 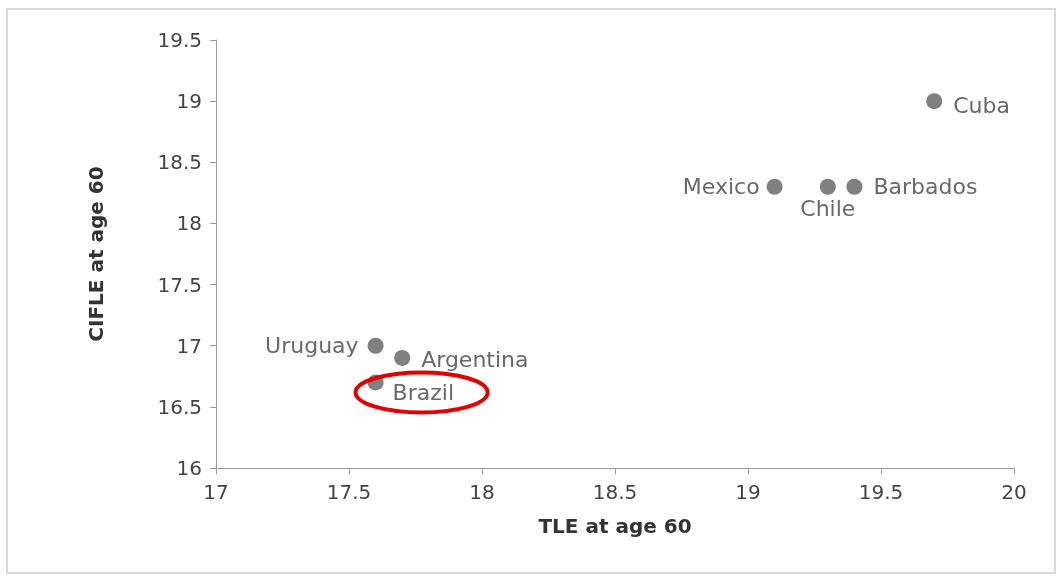 I want to click on y-axis-title: CIFLE at age 60, so click(x=96, y=254).